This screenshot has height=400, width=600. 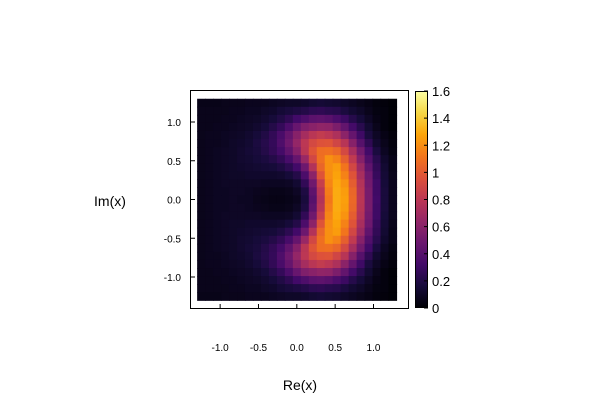 What do you see at coordinates (173, 278) in the screenshot?
I see `y-tick-label: -1.0` at bounding box center [173, 278].